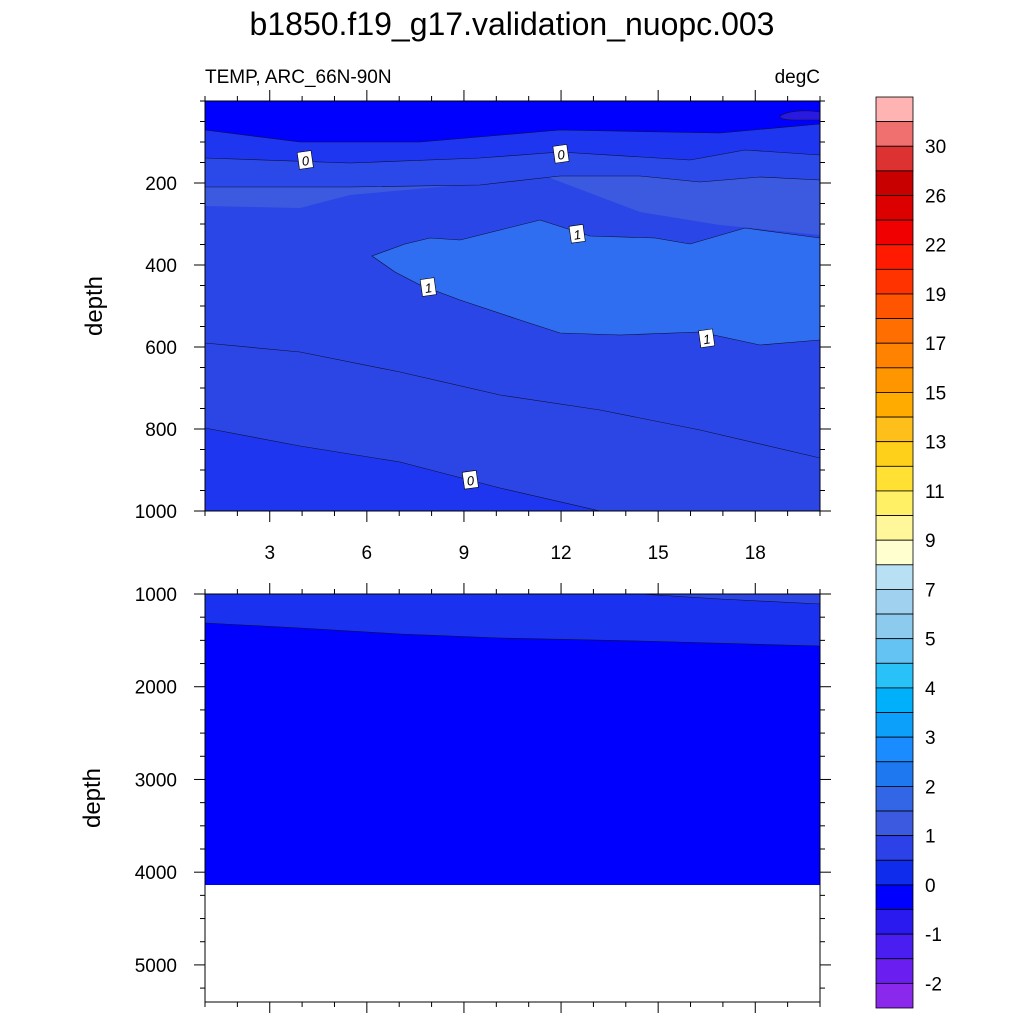  Describe the element at coordinates (156, 780) in the screenshot. I see `y-tick-label: 3000` at that location.